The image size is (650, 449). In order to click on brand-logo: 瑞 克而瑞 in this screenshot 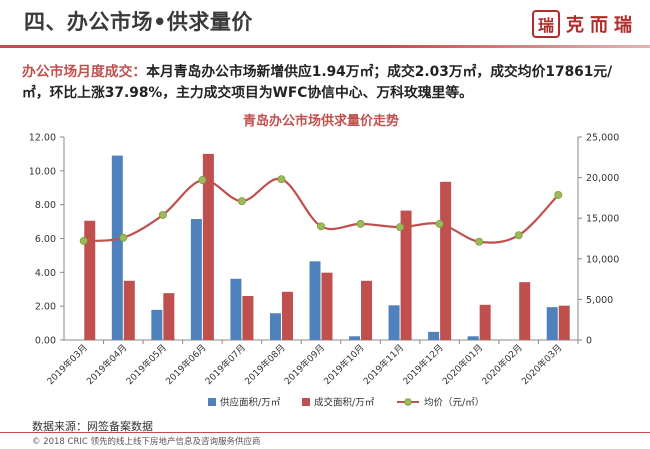, I will do `click(585, 24)`.